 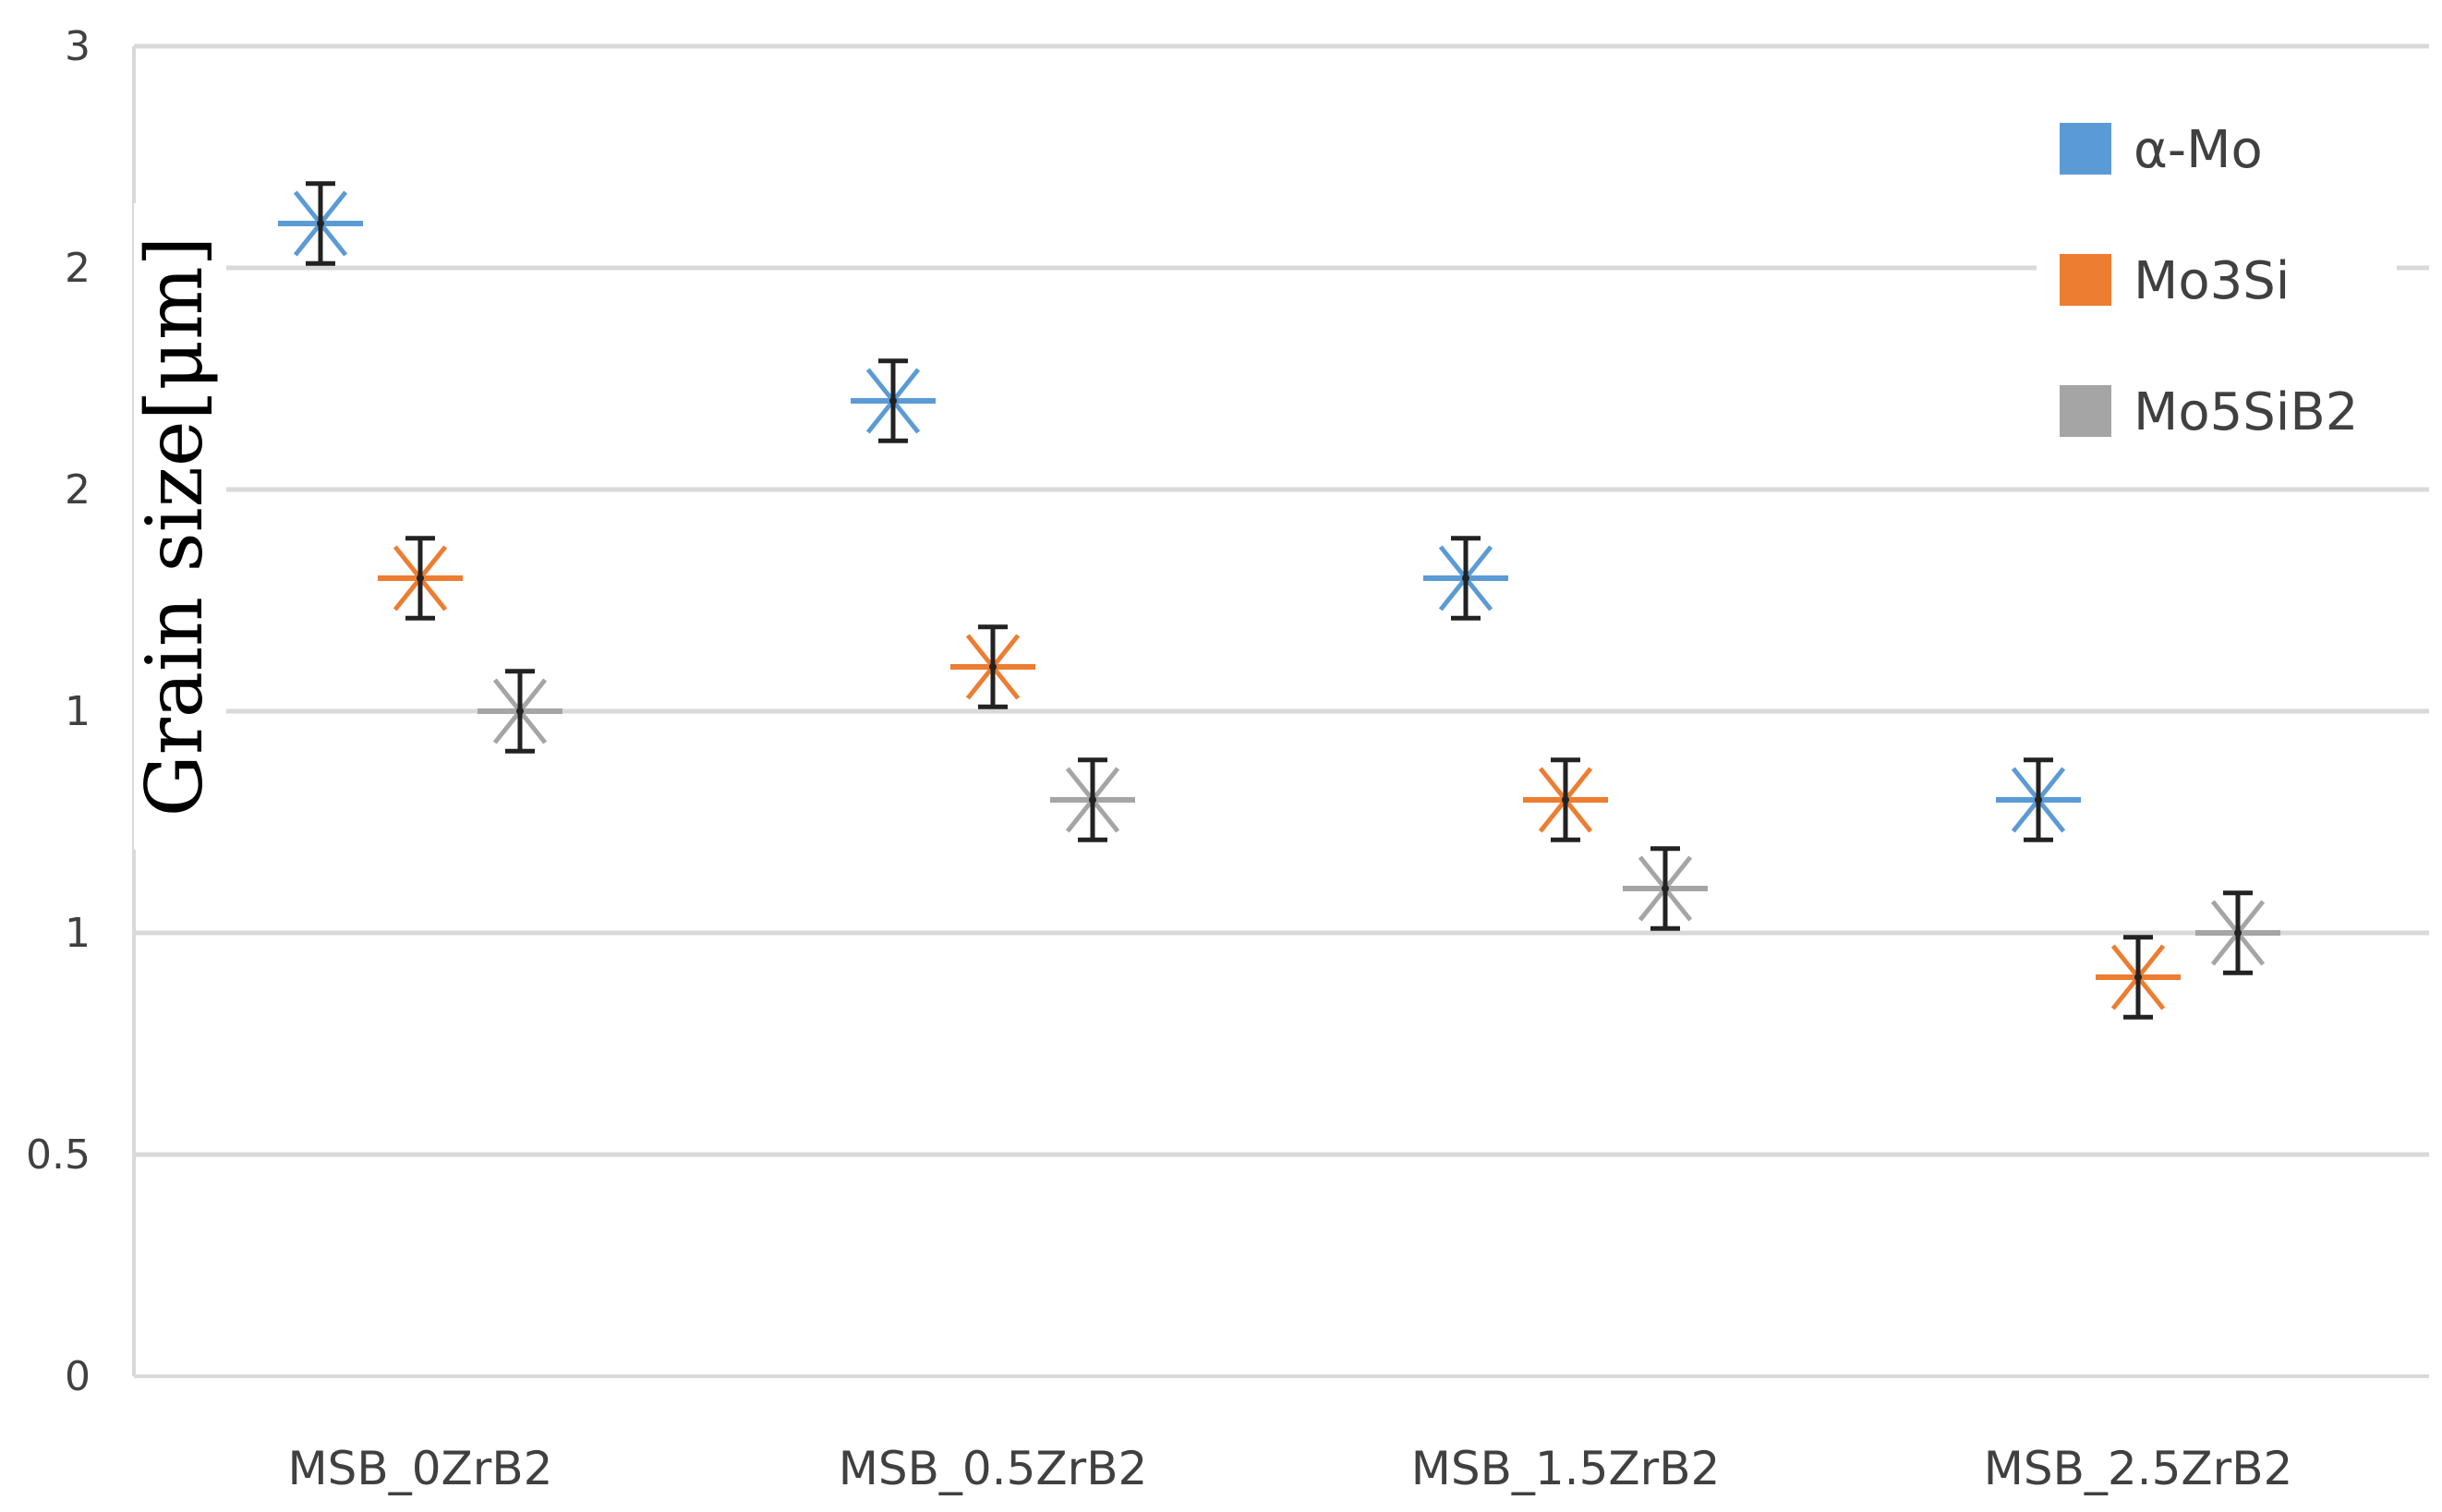 I want to click on x-category-label: MSB_0.5ZrB2, so click(x=993, y=1468).